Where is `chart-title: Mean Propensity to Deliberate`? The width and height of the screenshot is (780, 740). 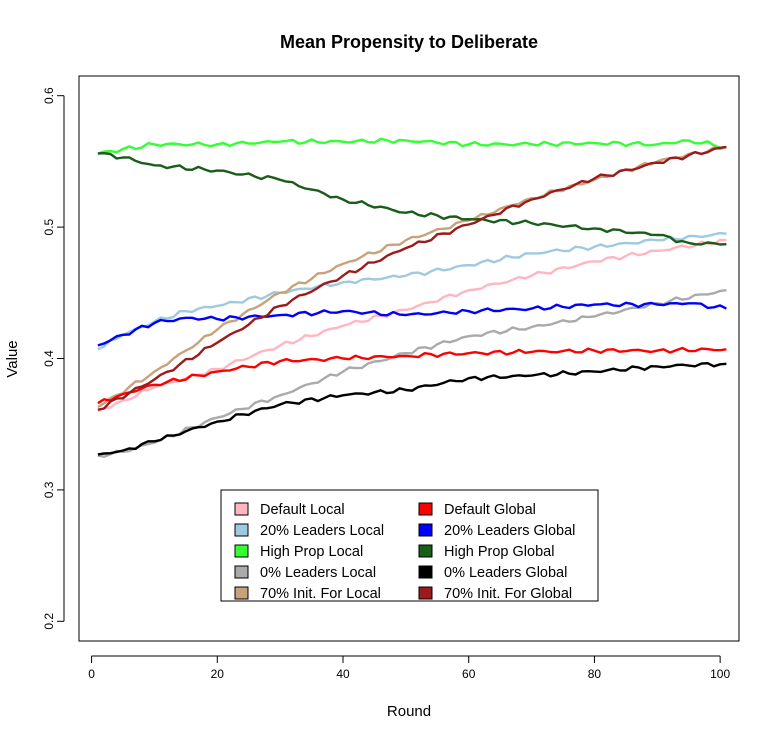 chart-title: Mean Propensity to Deliberate is located at coordinates (409, 42).